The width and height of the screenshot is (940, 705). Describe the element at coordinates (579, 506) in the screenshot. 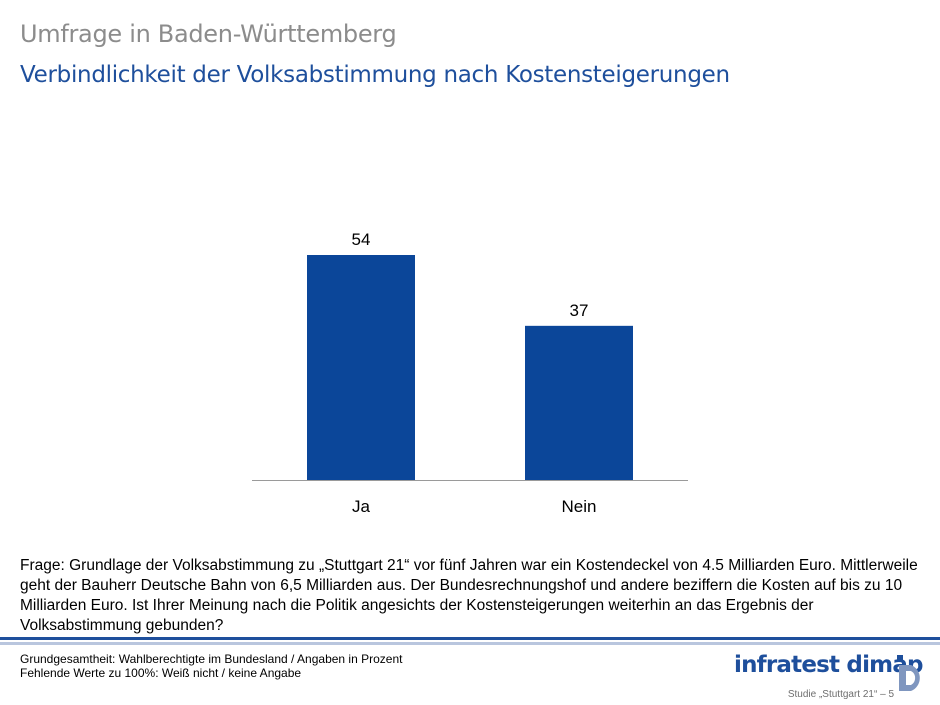

I see `category-label-nein: Nein` at that location.